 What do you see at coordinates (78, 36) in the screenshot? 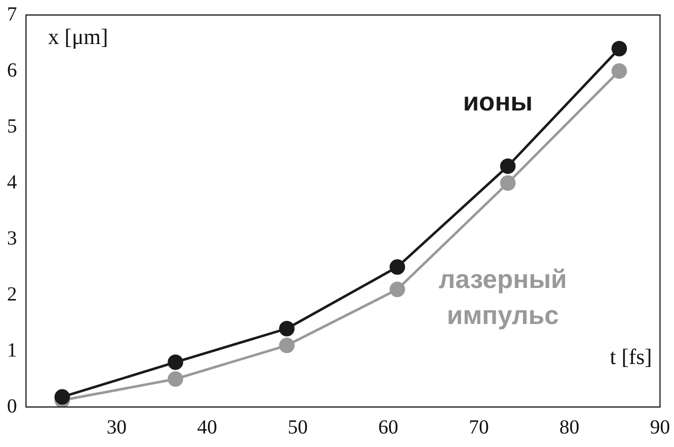
I see `y-axis-title: x [μm]` at bounding box center [78, 36].